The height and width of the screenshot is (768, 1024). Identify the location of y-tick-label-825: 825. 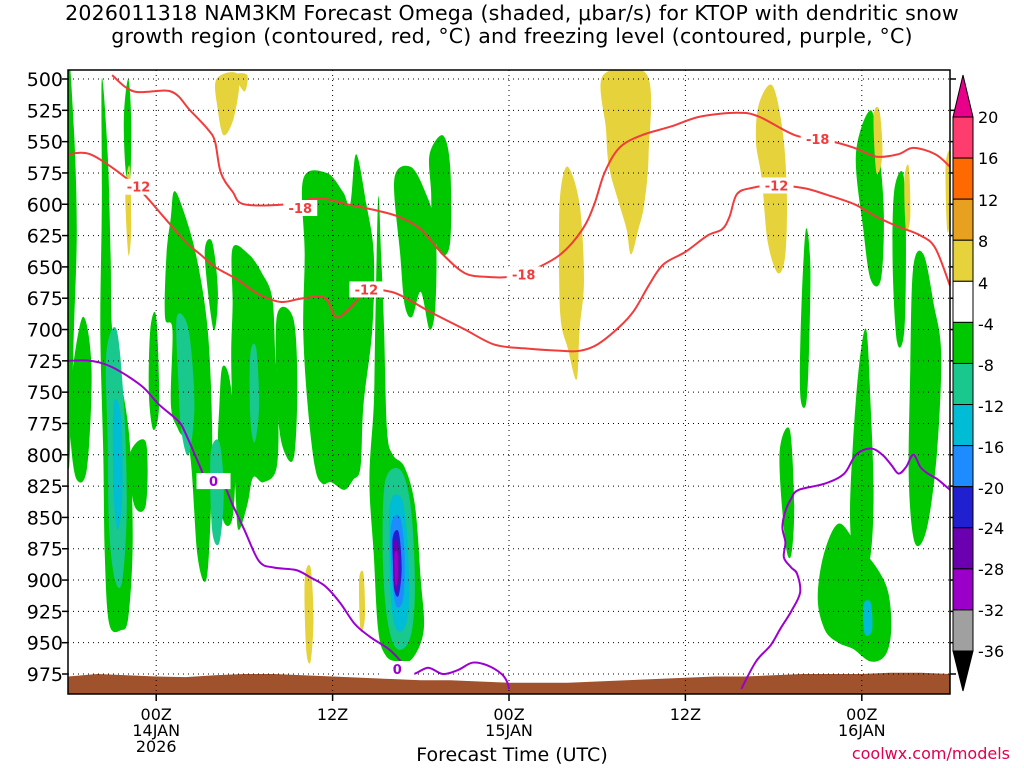
(45, 487).